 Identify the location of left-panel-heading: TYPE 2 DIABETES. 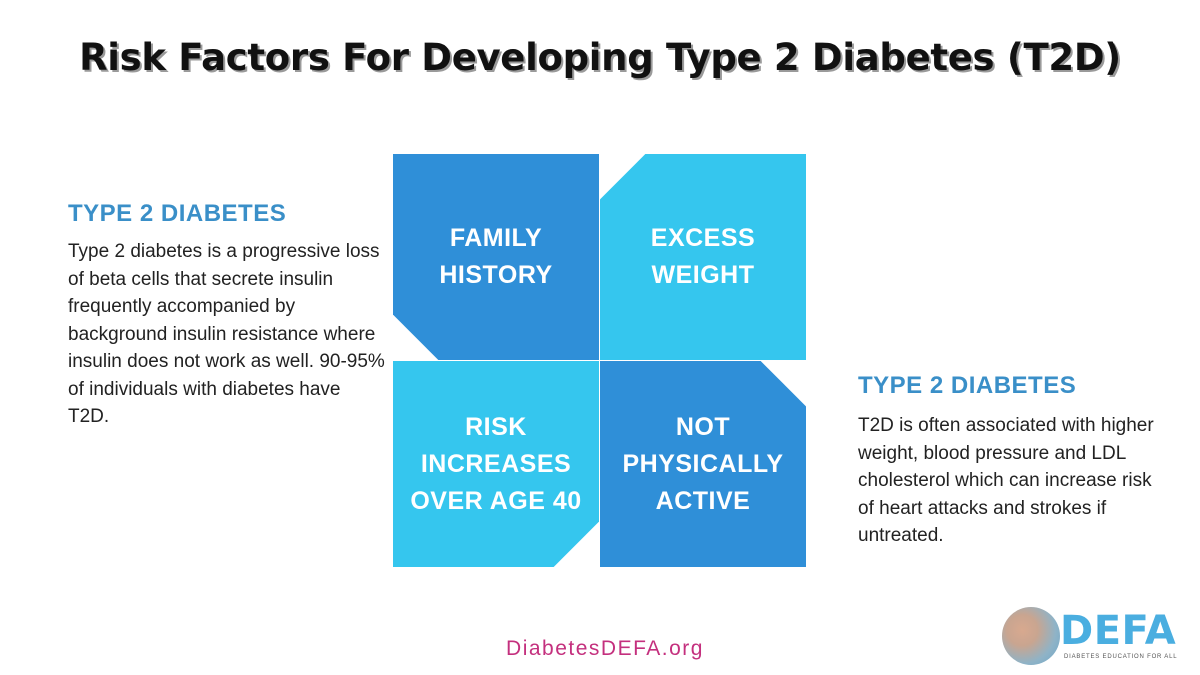
(177, 213).